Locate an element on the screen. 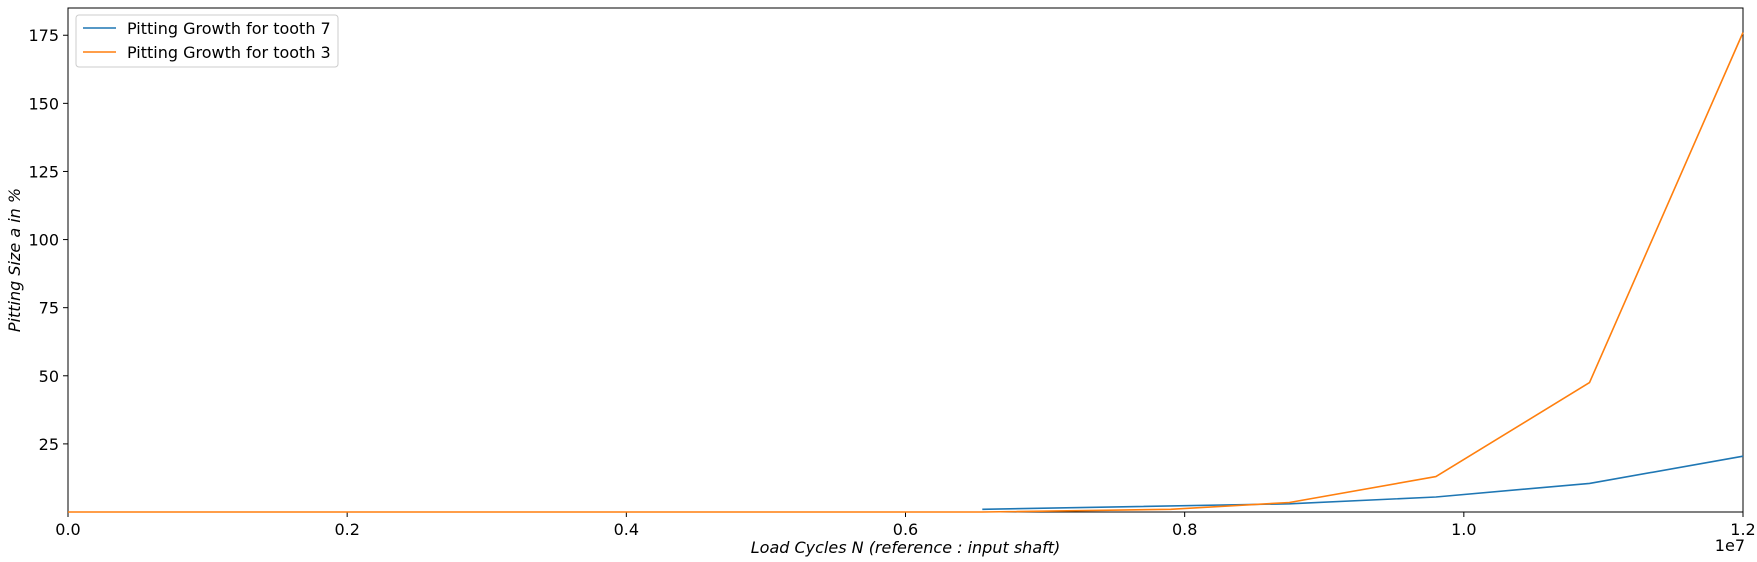  x-tick-label: 0.2 is located at coordinates (346, 529).